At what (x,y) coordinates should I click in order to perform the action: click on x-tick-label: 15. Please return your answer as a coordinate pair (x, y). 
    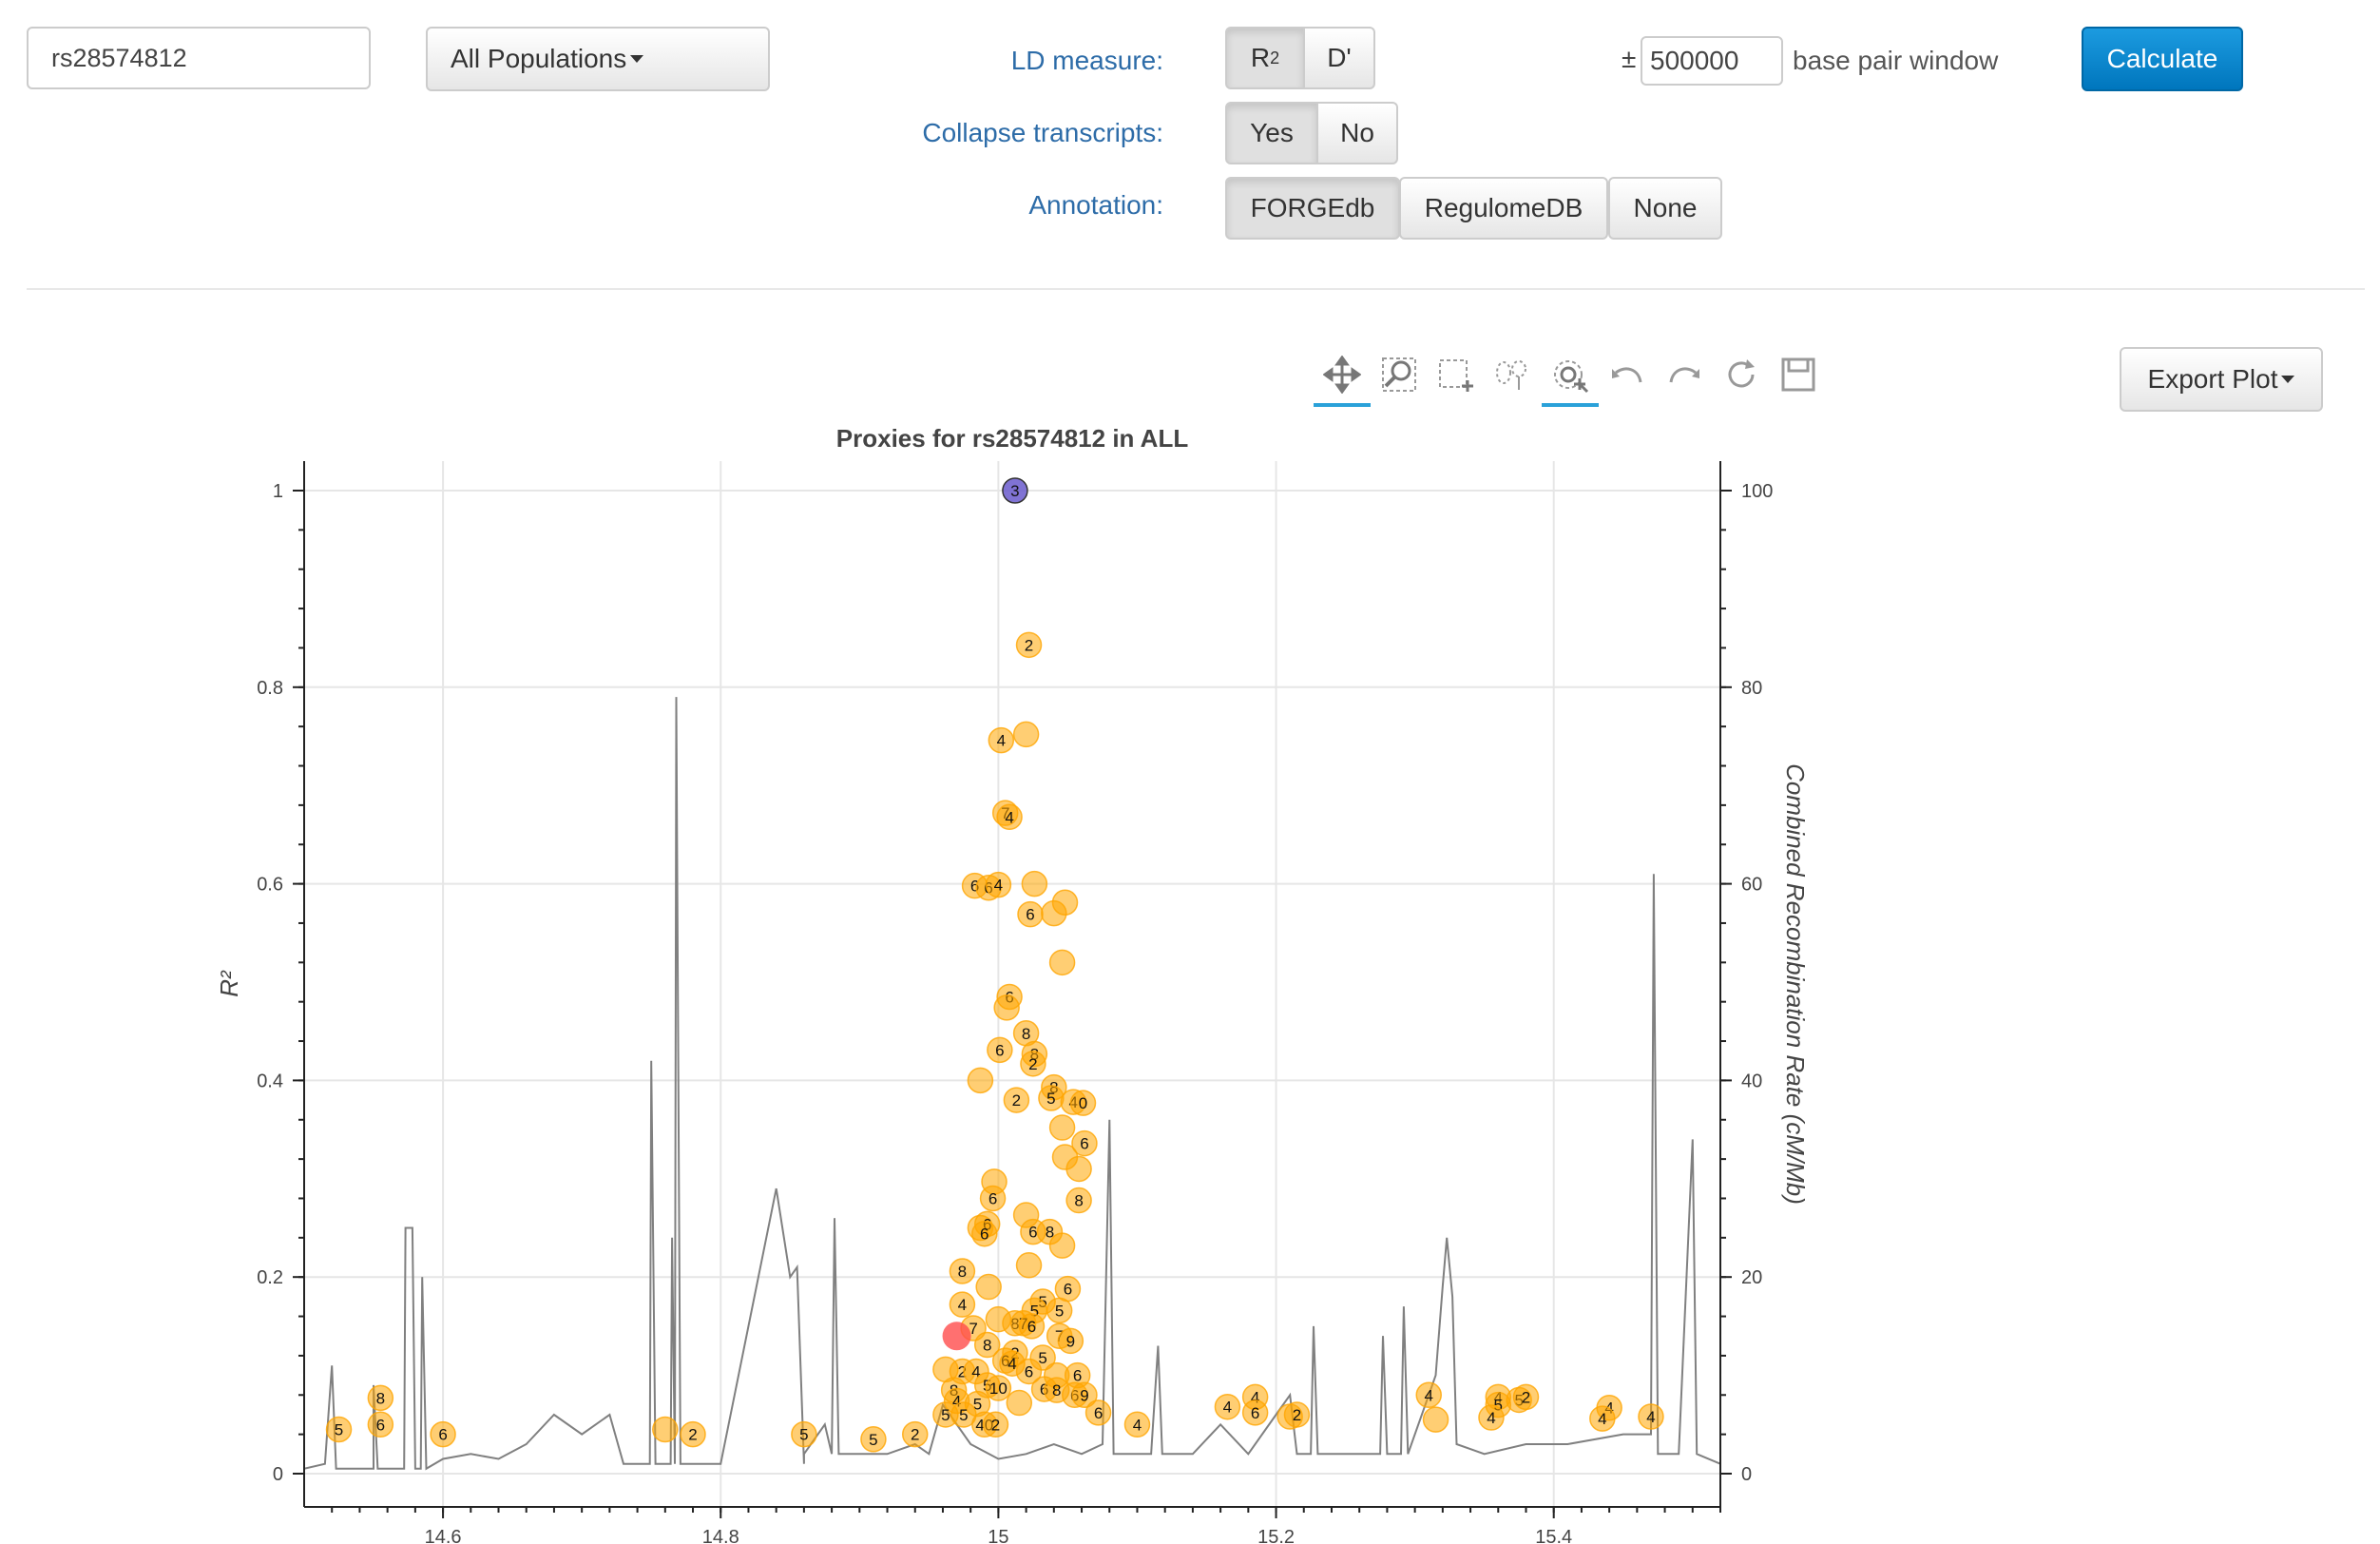
    Looking at the image, I should click on (998, 1535).